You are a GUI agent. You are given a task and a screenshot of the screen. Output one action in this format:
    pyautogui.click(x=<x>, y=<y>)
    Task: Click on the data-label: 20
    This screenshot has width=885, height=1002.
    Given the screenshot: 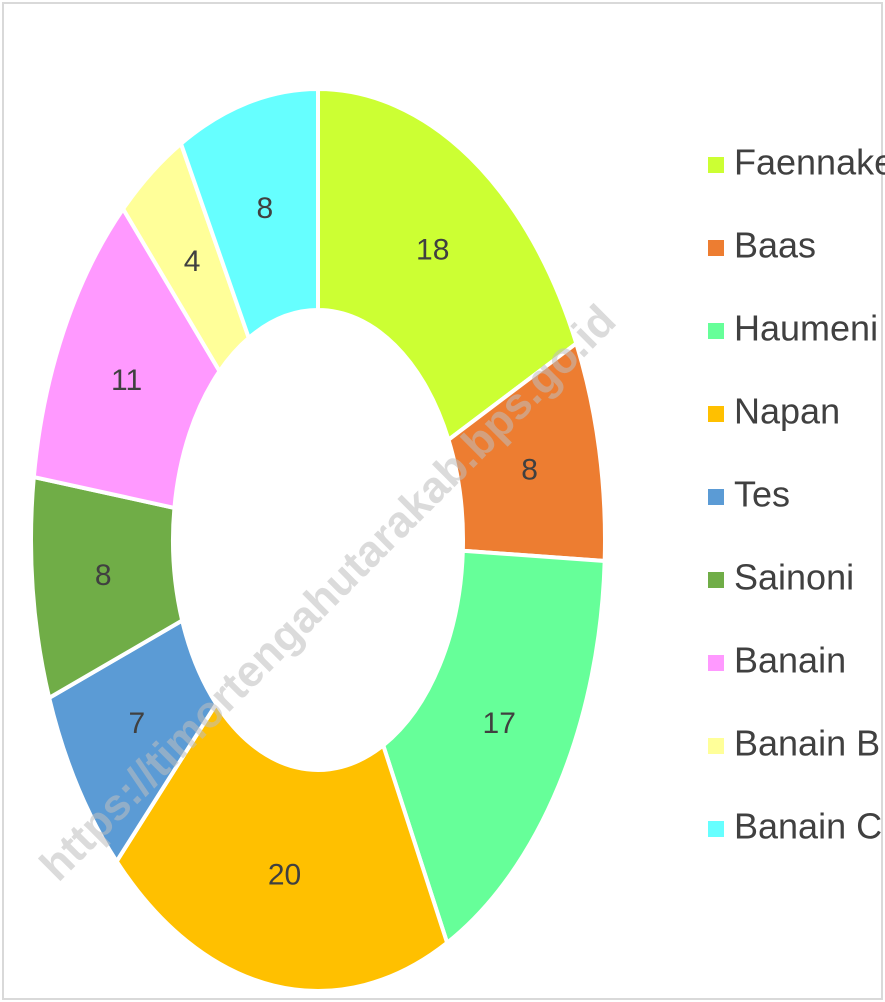 What is the action you would take?
    pyautogui.click(x=284, y=874)
    